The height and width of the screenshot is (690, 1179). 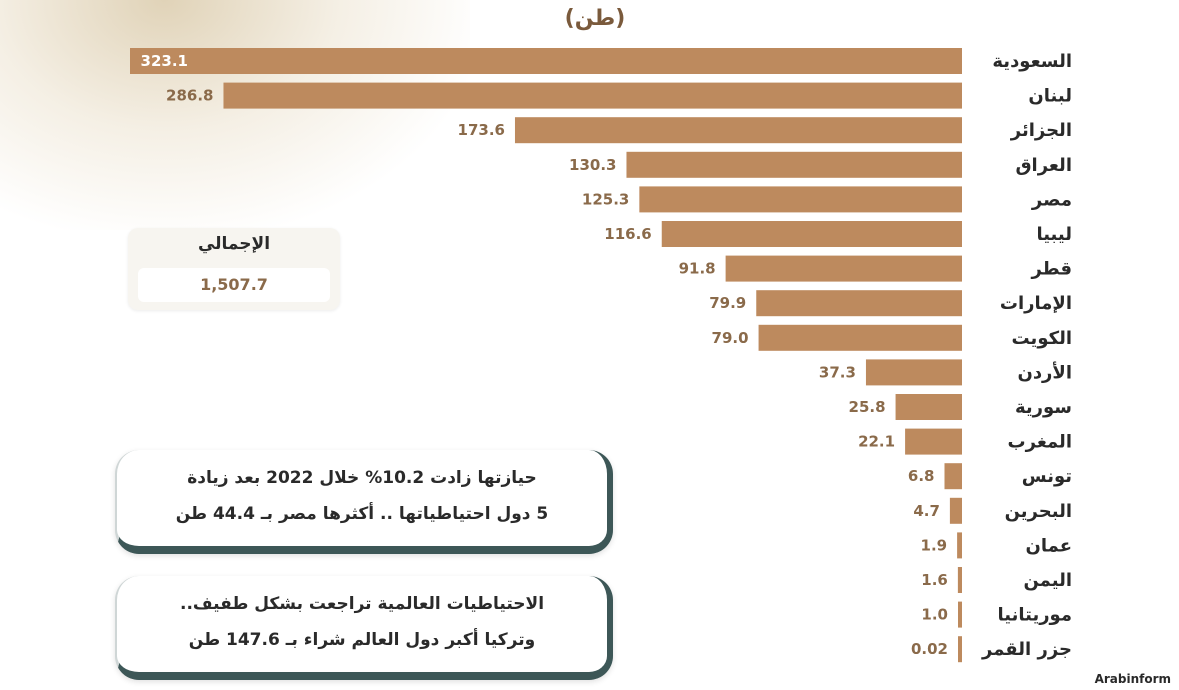 I want to click on total-box: الإجمالي 1,507.7, so click(x=234, y=269).